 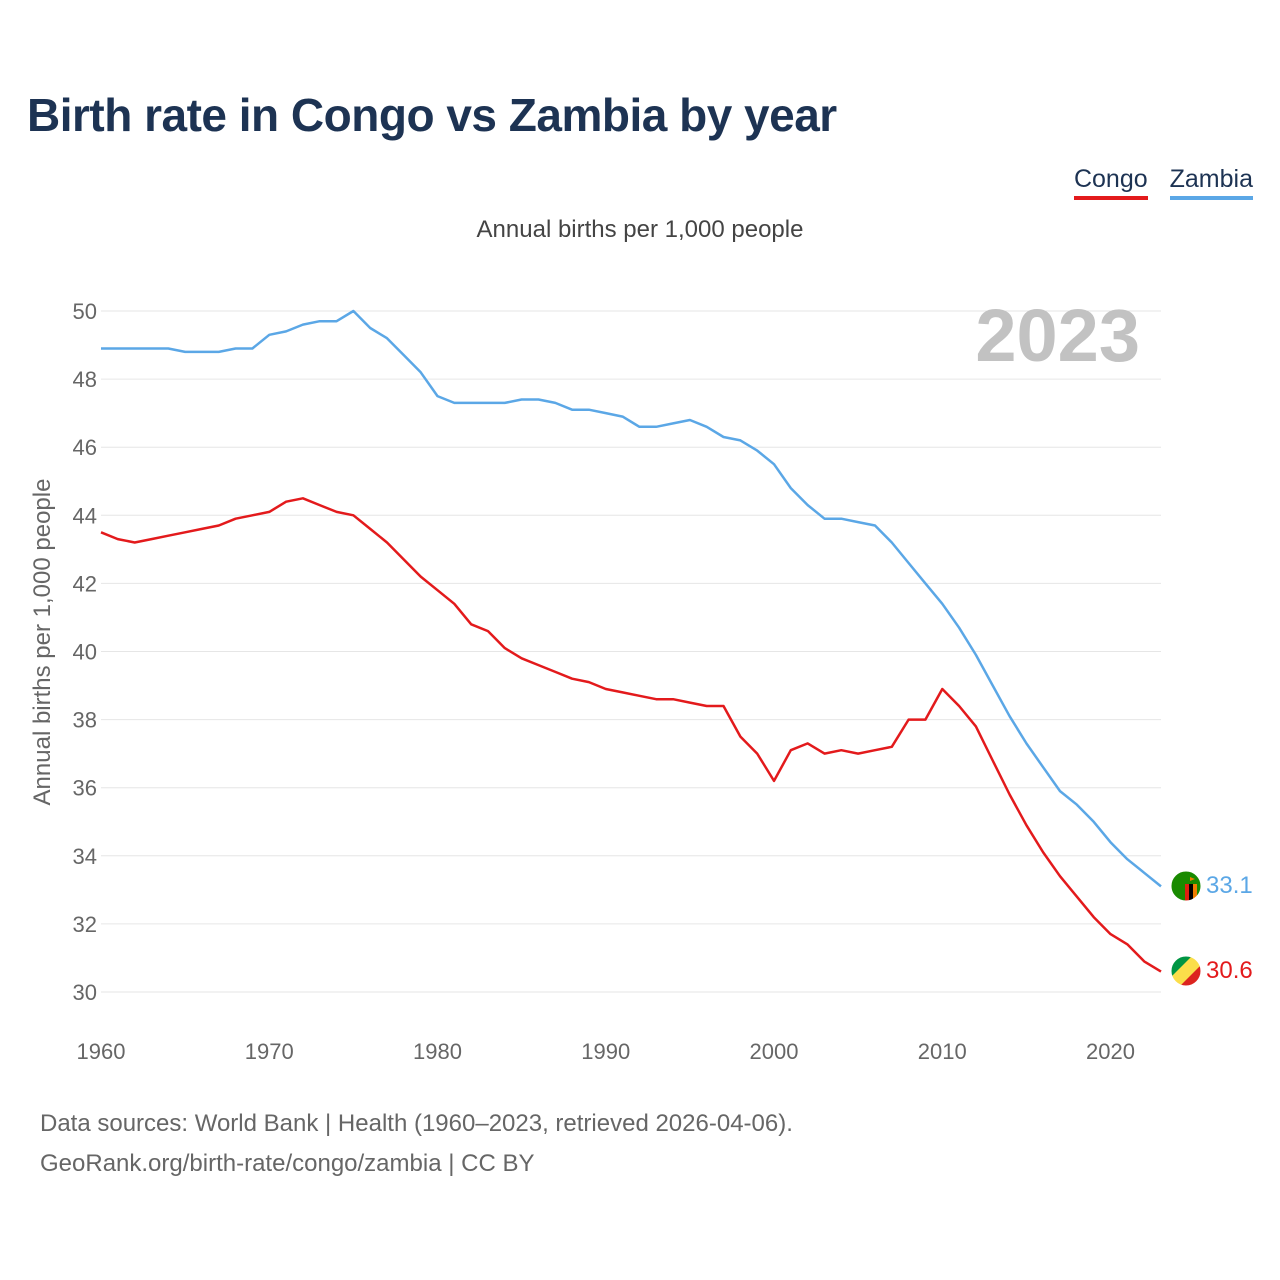 What do you see at coordinates (437, 1051) in the screenshot?
I see `x-tick-label: 1980` at bounding box center [437, 1051].